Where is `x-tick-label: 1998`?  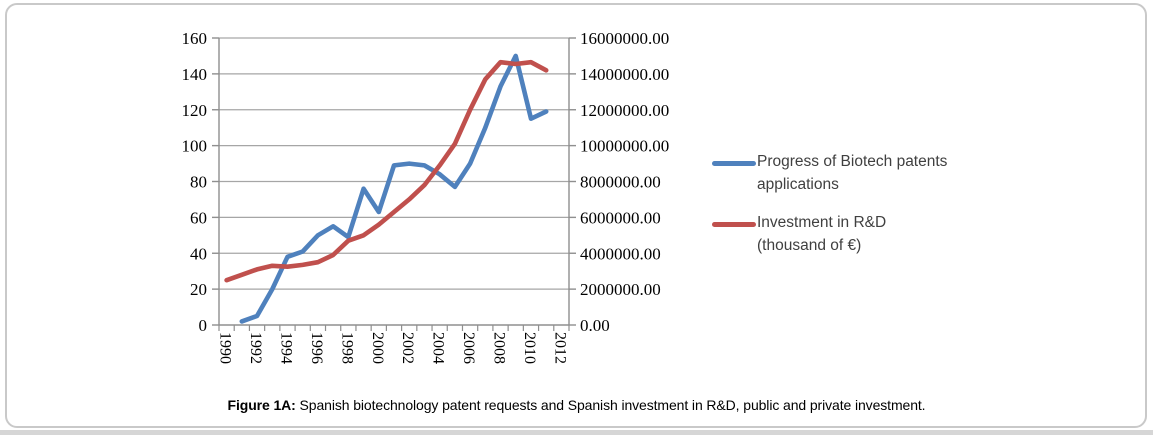
x-tick-label: 1998 is located at coordinates (346, 348).